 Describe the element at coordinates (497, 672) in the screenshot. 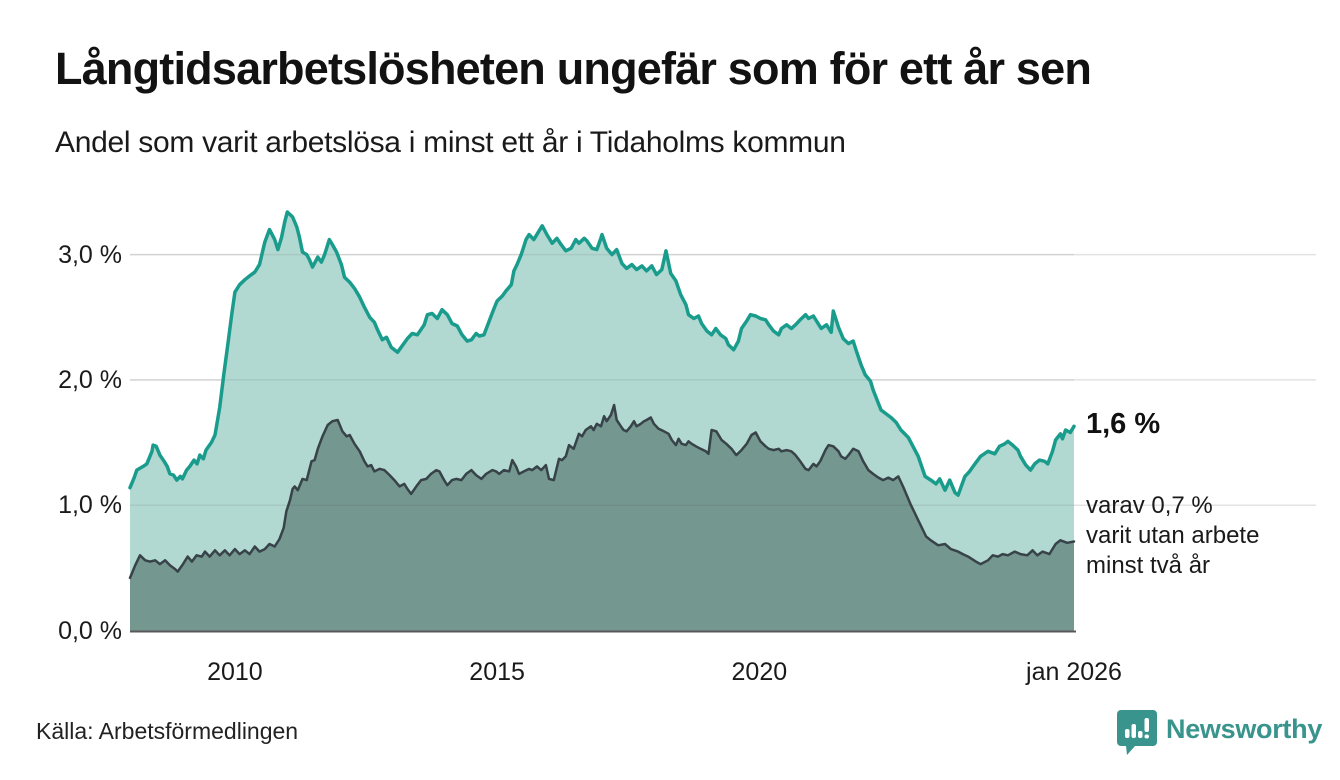

I see `x-axis-tick-label: 2015` at that location.